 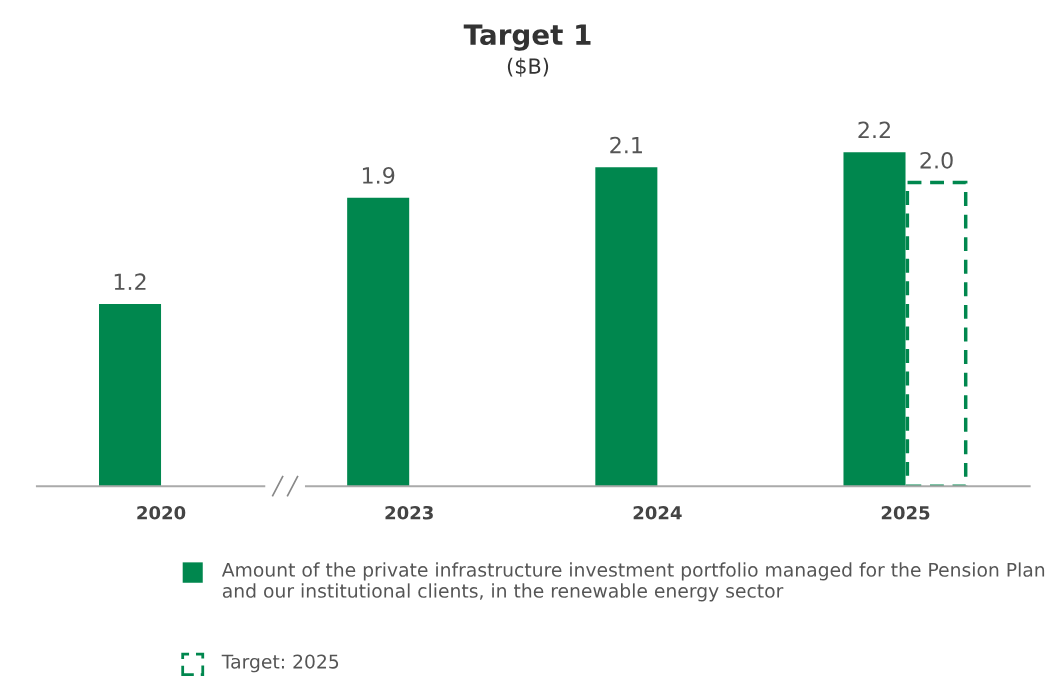 I want to click on data-label: 2.1, so click(x=626, y=145).